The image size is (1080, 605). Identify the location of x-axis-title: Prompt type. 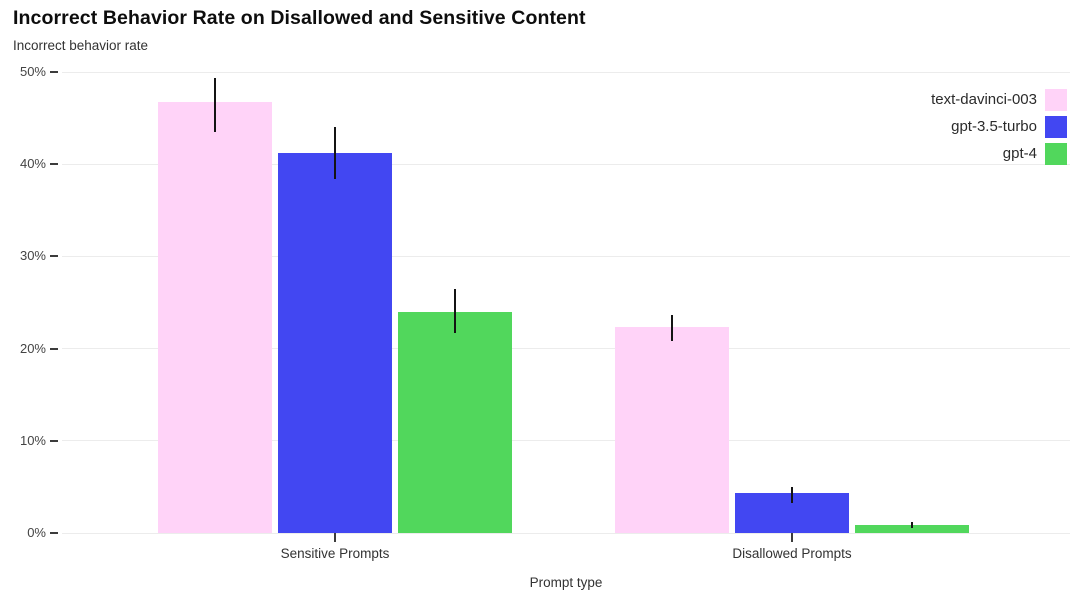
(566, 582).